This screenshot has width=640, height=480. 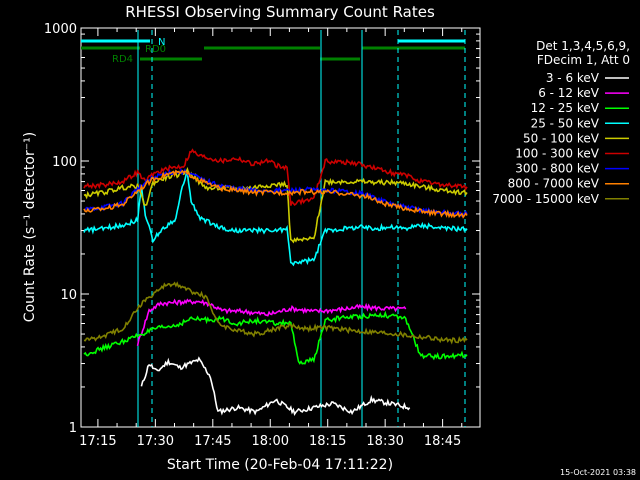 What do you see at coordinates (64, 162) in the screenshot?
I see `y-tick-label: 100` at bounding box center [64, 162].